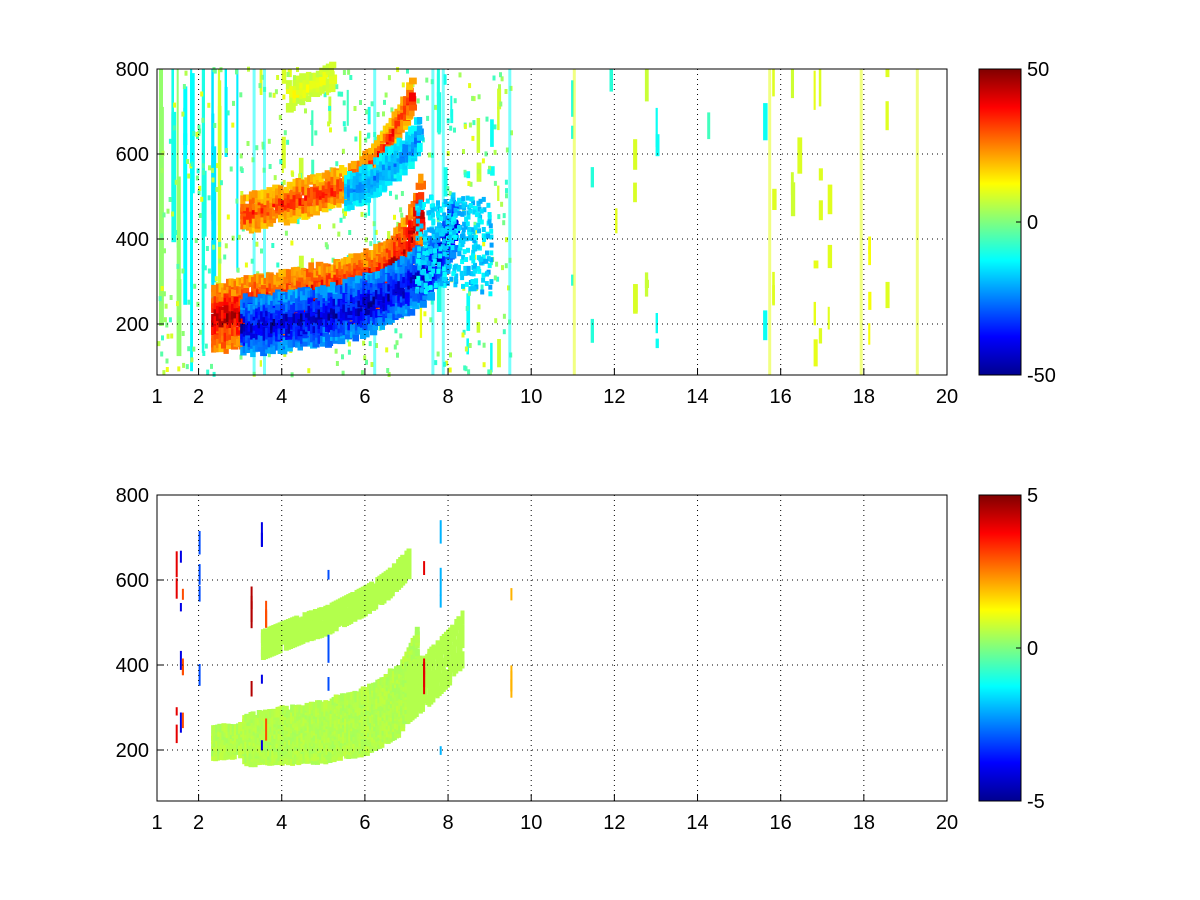 The width and height of the screenshot is (1200, 900). What do you see at coordinates (697, 397) in the screenshot?
I see `x-tick-label: 14` at bounding box center [697, 397].